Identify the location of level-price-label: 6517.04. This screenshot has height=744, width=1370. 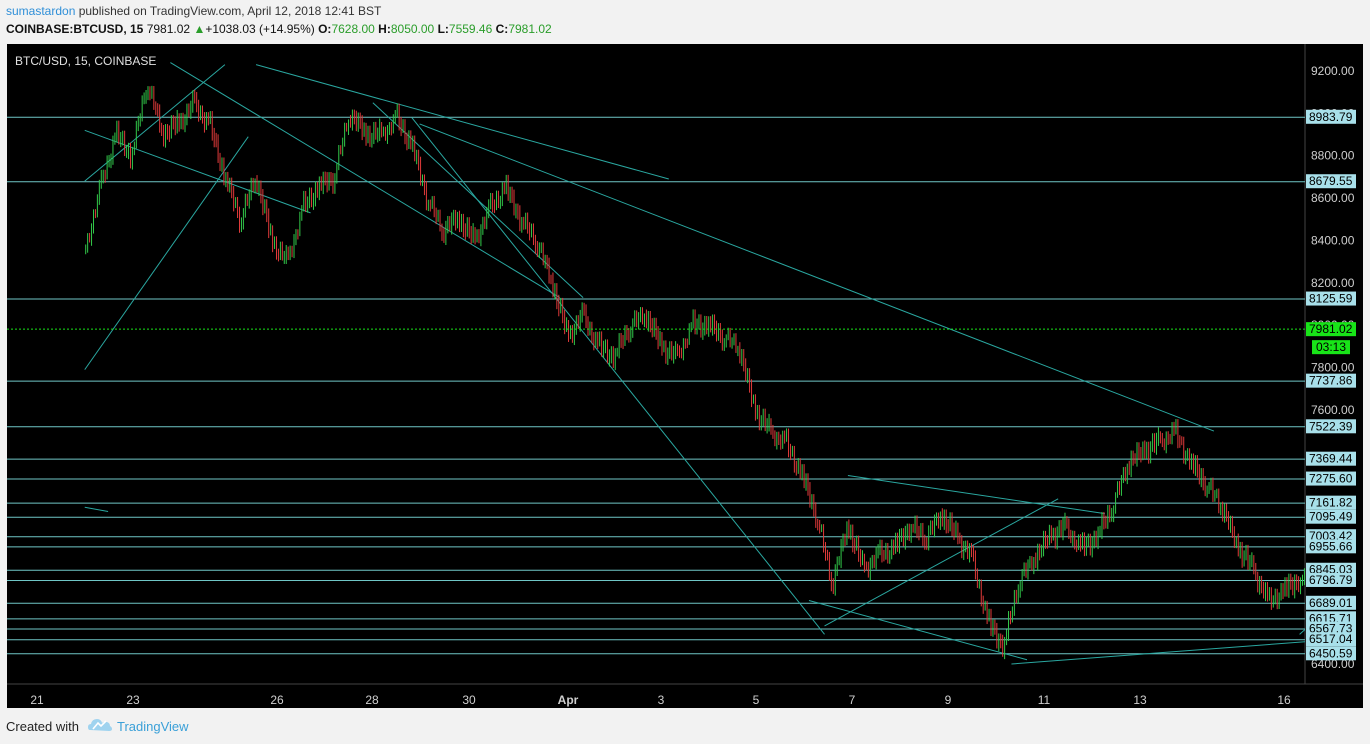
(1331, 639).